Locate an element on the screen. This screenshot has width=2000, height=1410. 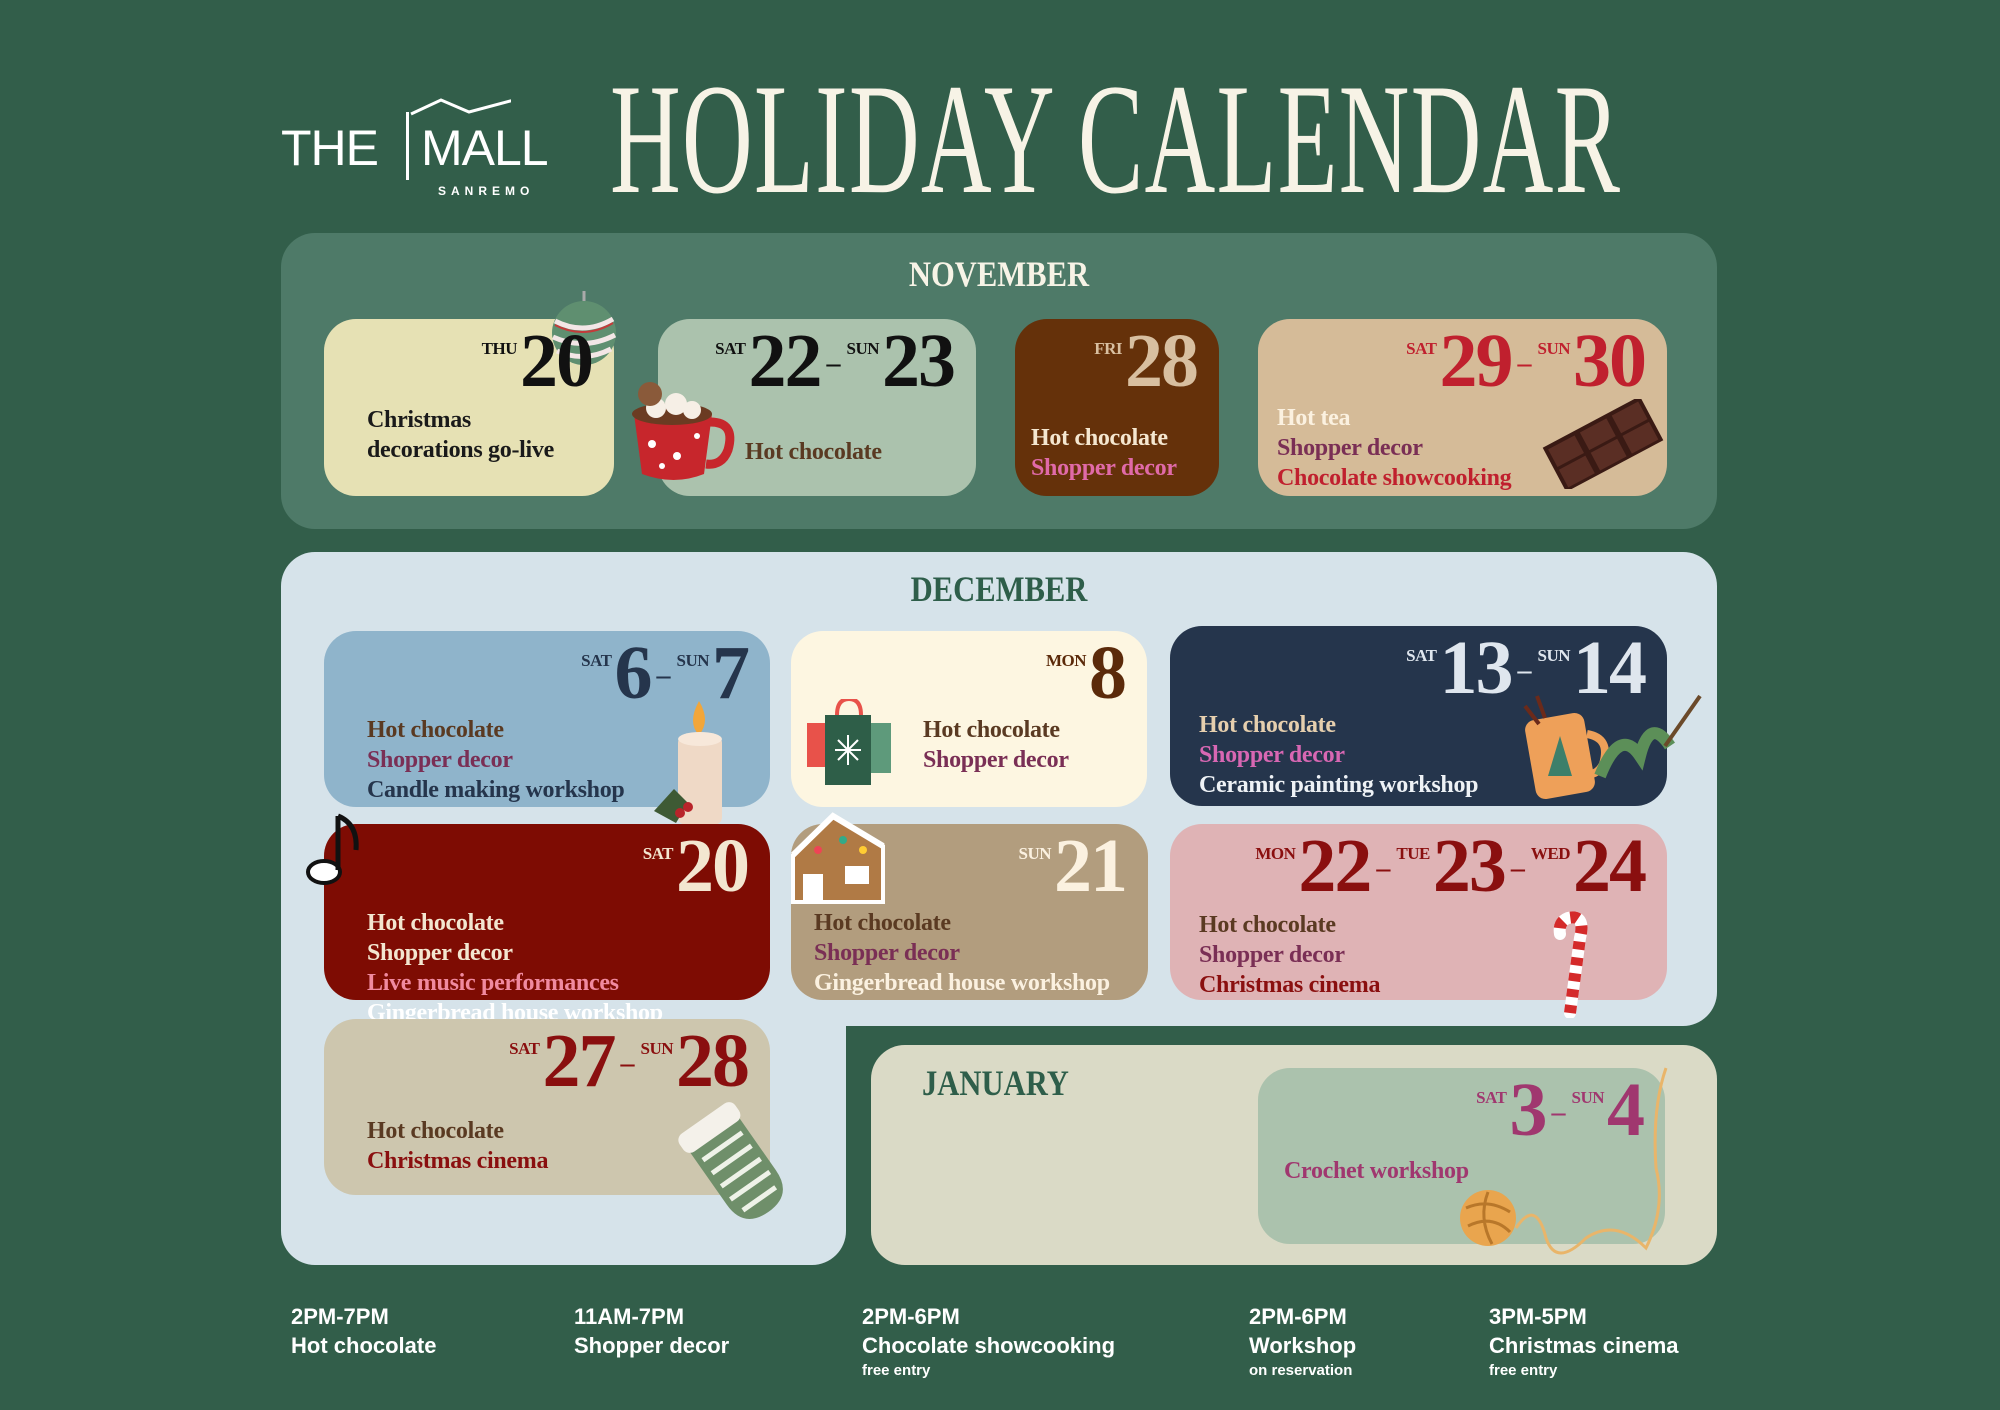
event-card-december: SAT 27– SUN 28 Hot chocolate Christmas cinema is located at coordinates (553, 1119).